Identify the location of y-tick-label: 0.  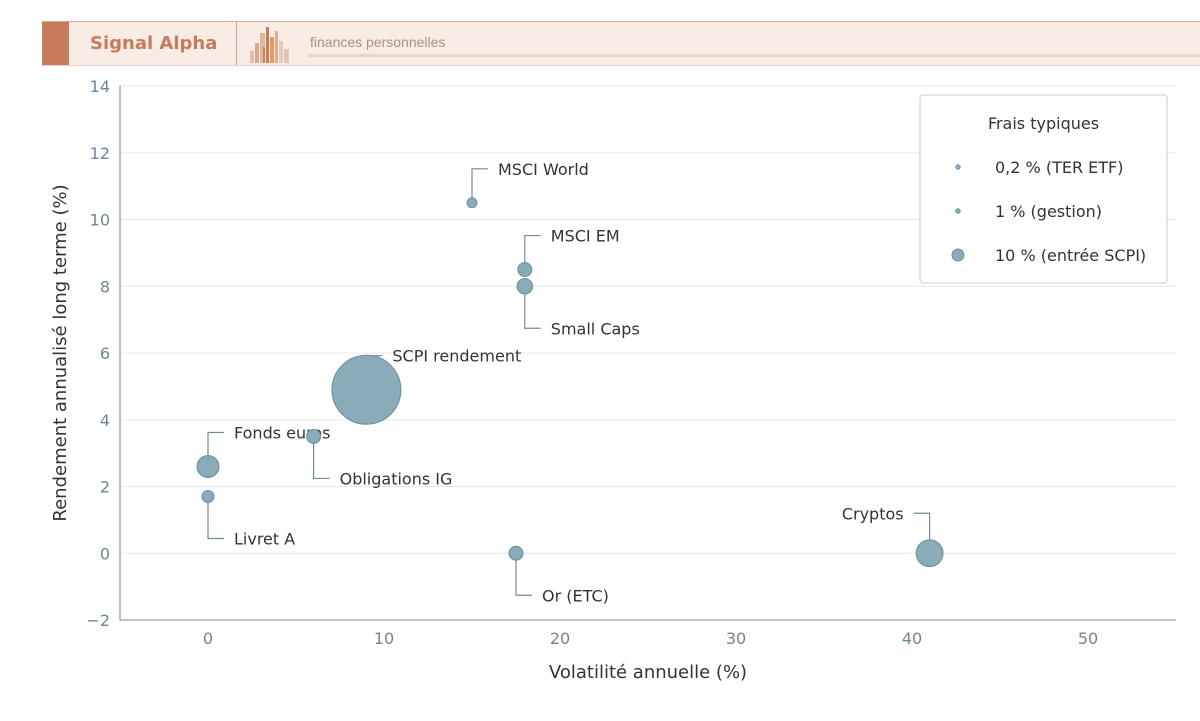
(105, 553).